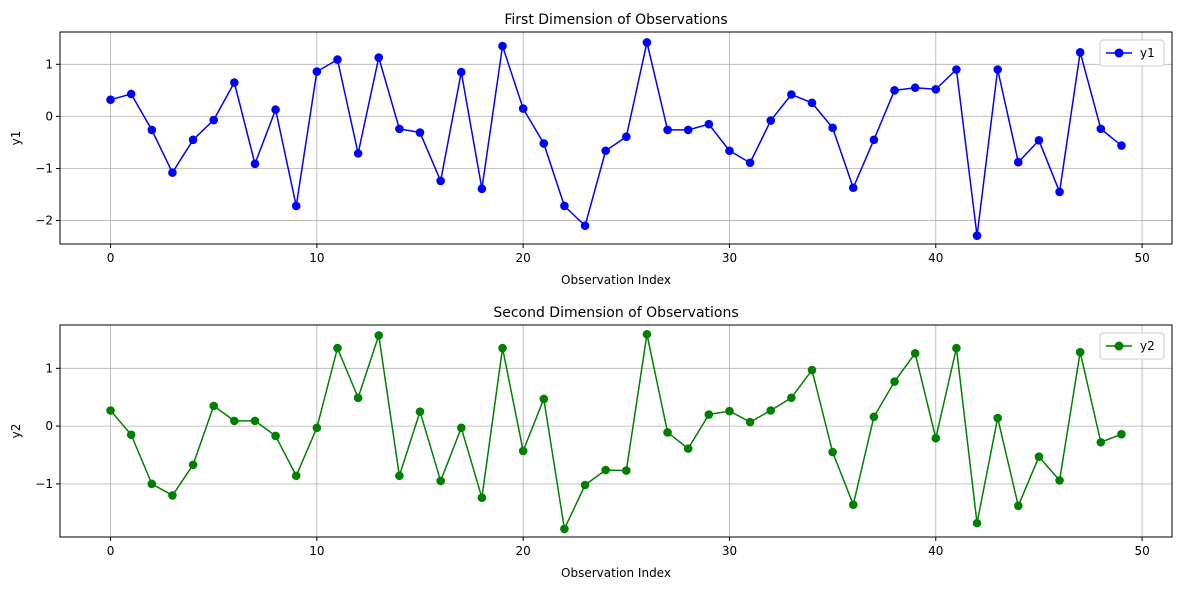  I want to click on y-axis-label: y2, so click(16, 431).